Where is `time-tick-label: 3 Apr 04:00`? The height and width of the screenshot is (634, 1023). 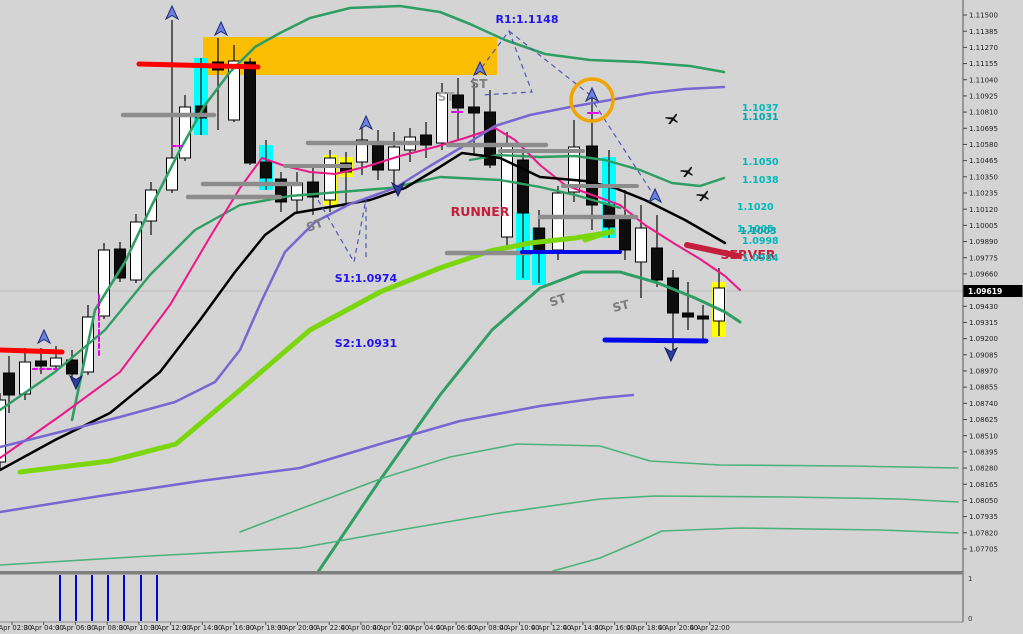
time-tick-label: 3 Apr 04:00 is located at coordinates (44, 628).